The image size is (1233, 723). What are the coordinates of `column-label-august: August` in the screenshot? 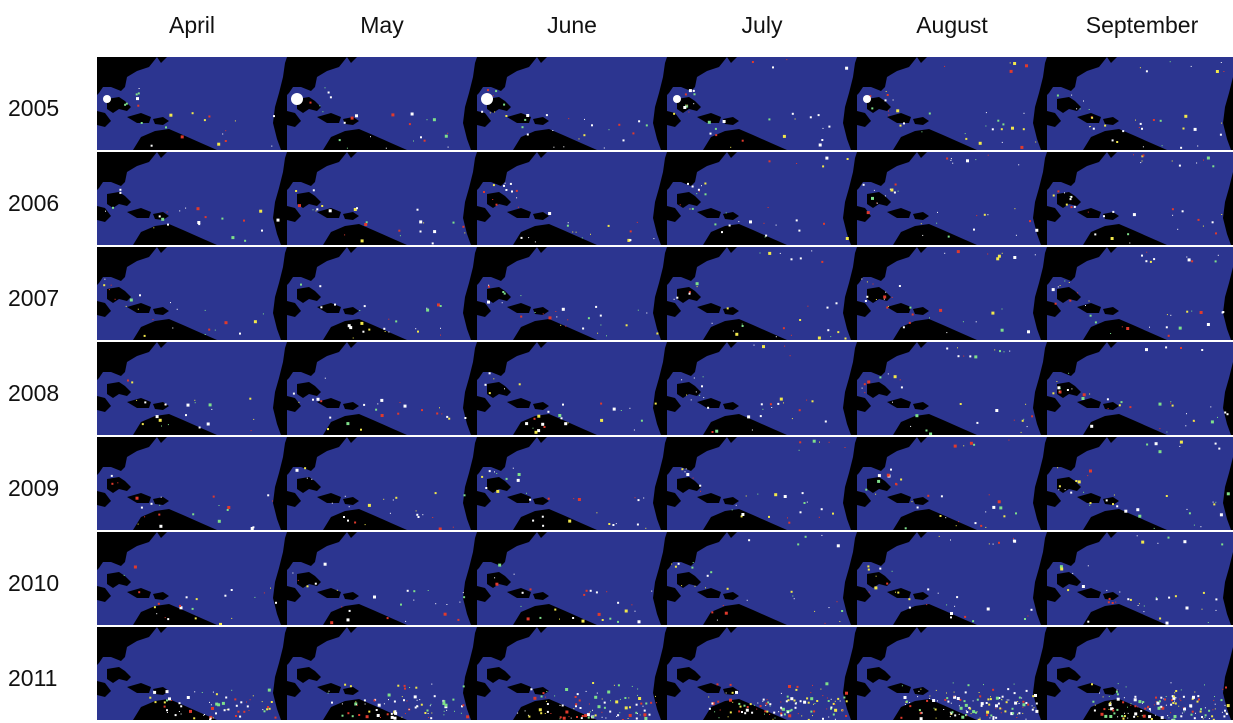 It's located at (952, 25).